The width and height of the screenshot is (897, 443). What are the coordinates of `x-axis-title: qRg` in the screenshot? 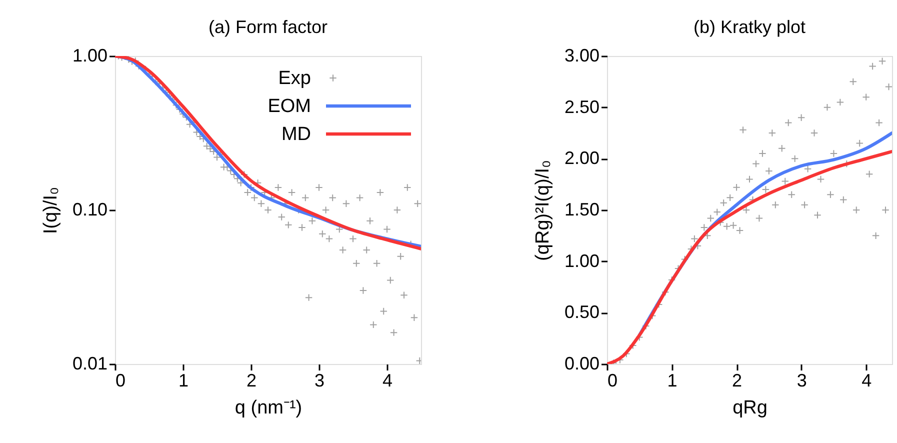 It's located at (750, 408).